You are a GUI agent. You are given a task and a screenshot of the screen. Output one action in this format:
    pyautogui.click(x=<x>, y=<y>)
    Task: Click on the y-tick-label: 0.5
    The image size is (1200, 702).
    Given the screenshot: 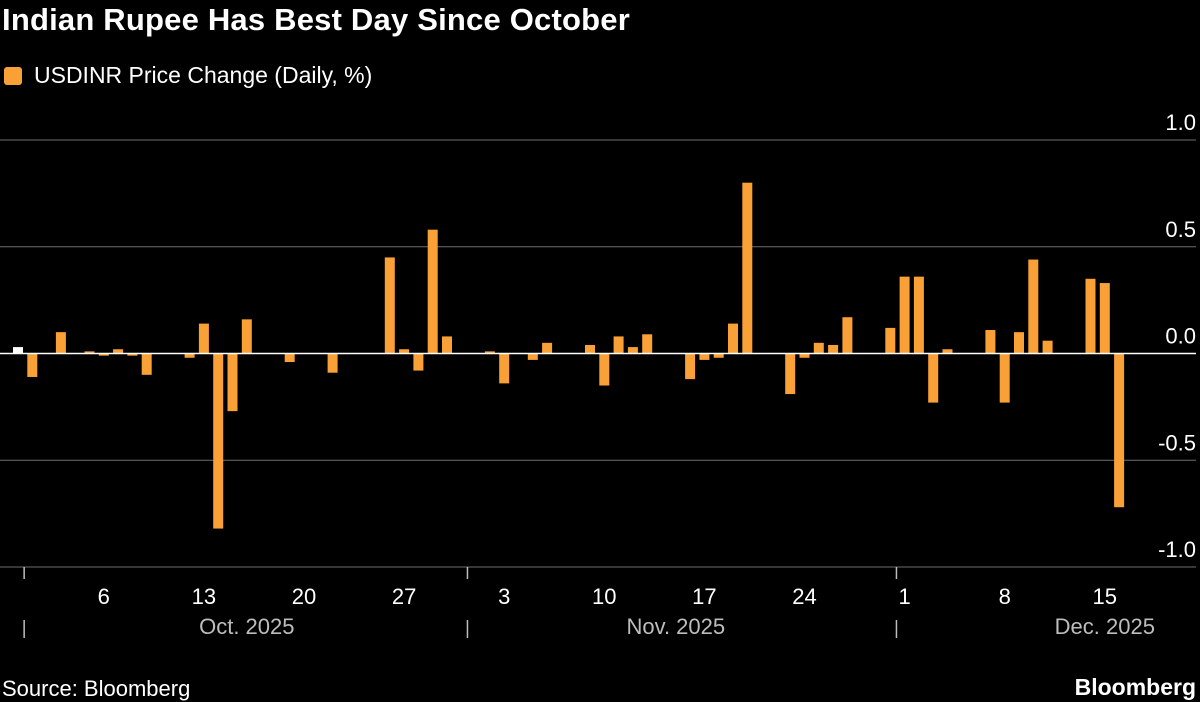 What is the action you would take?
    pyautogui.click(x=1180, y=229)
    